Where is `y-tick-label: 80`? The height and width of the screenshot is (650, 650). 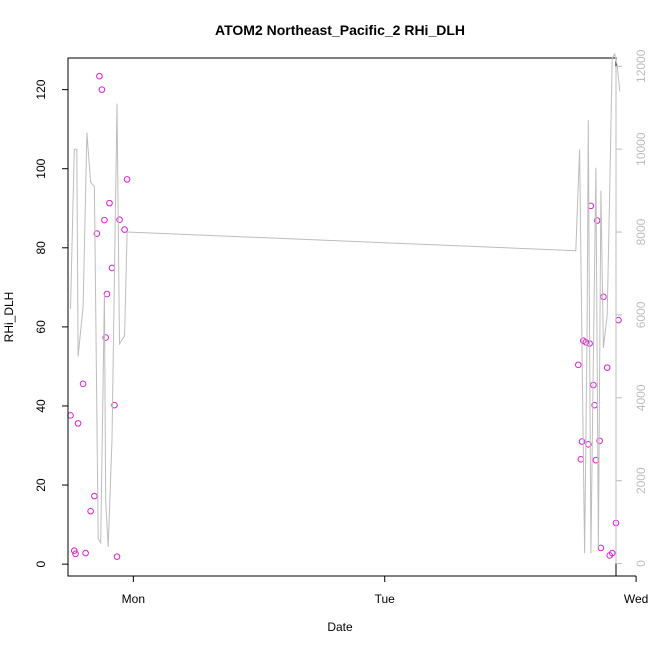 y-tick-label: 80 is located at coordinates (41, 248).